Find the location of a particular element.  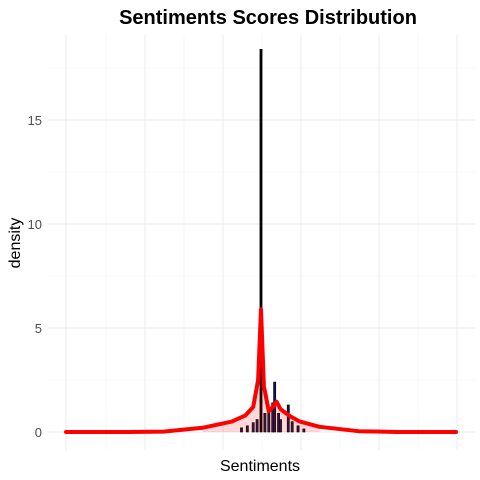

density-area is located at coordinates (261, 370).